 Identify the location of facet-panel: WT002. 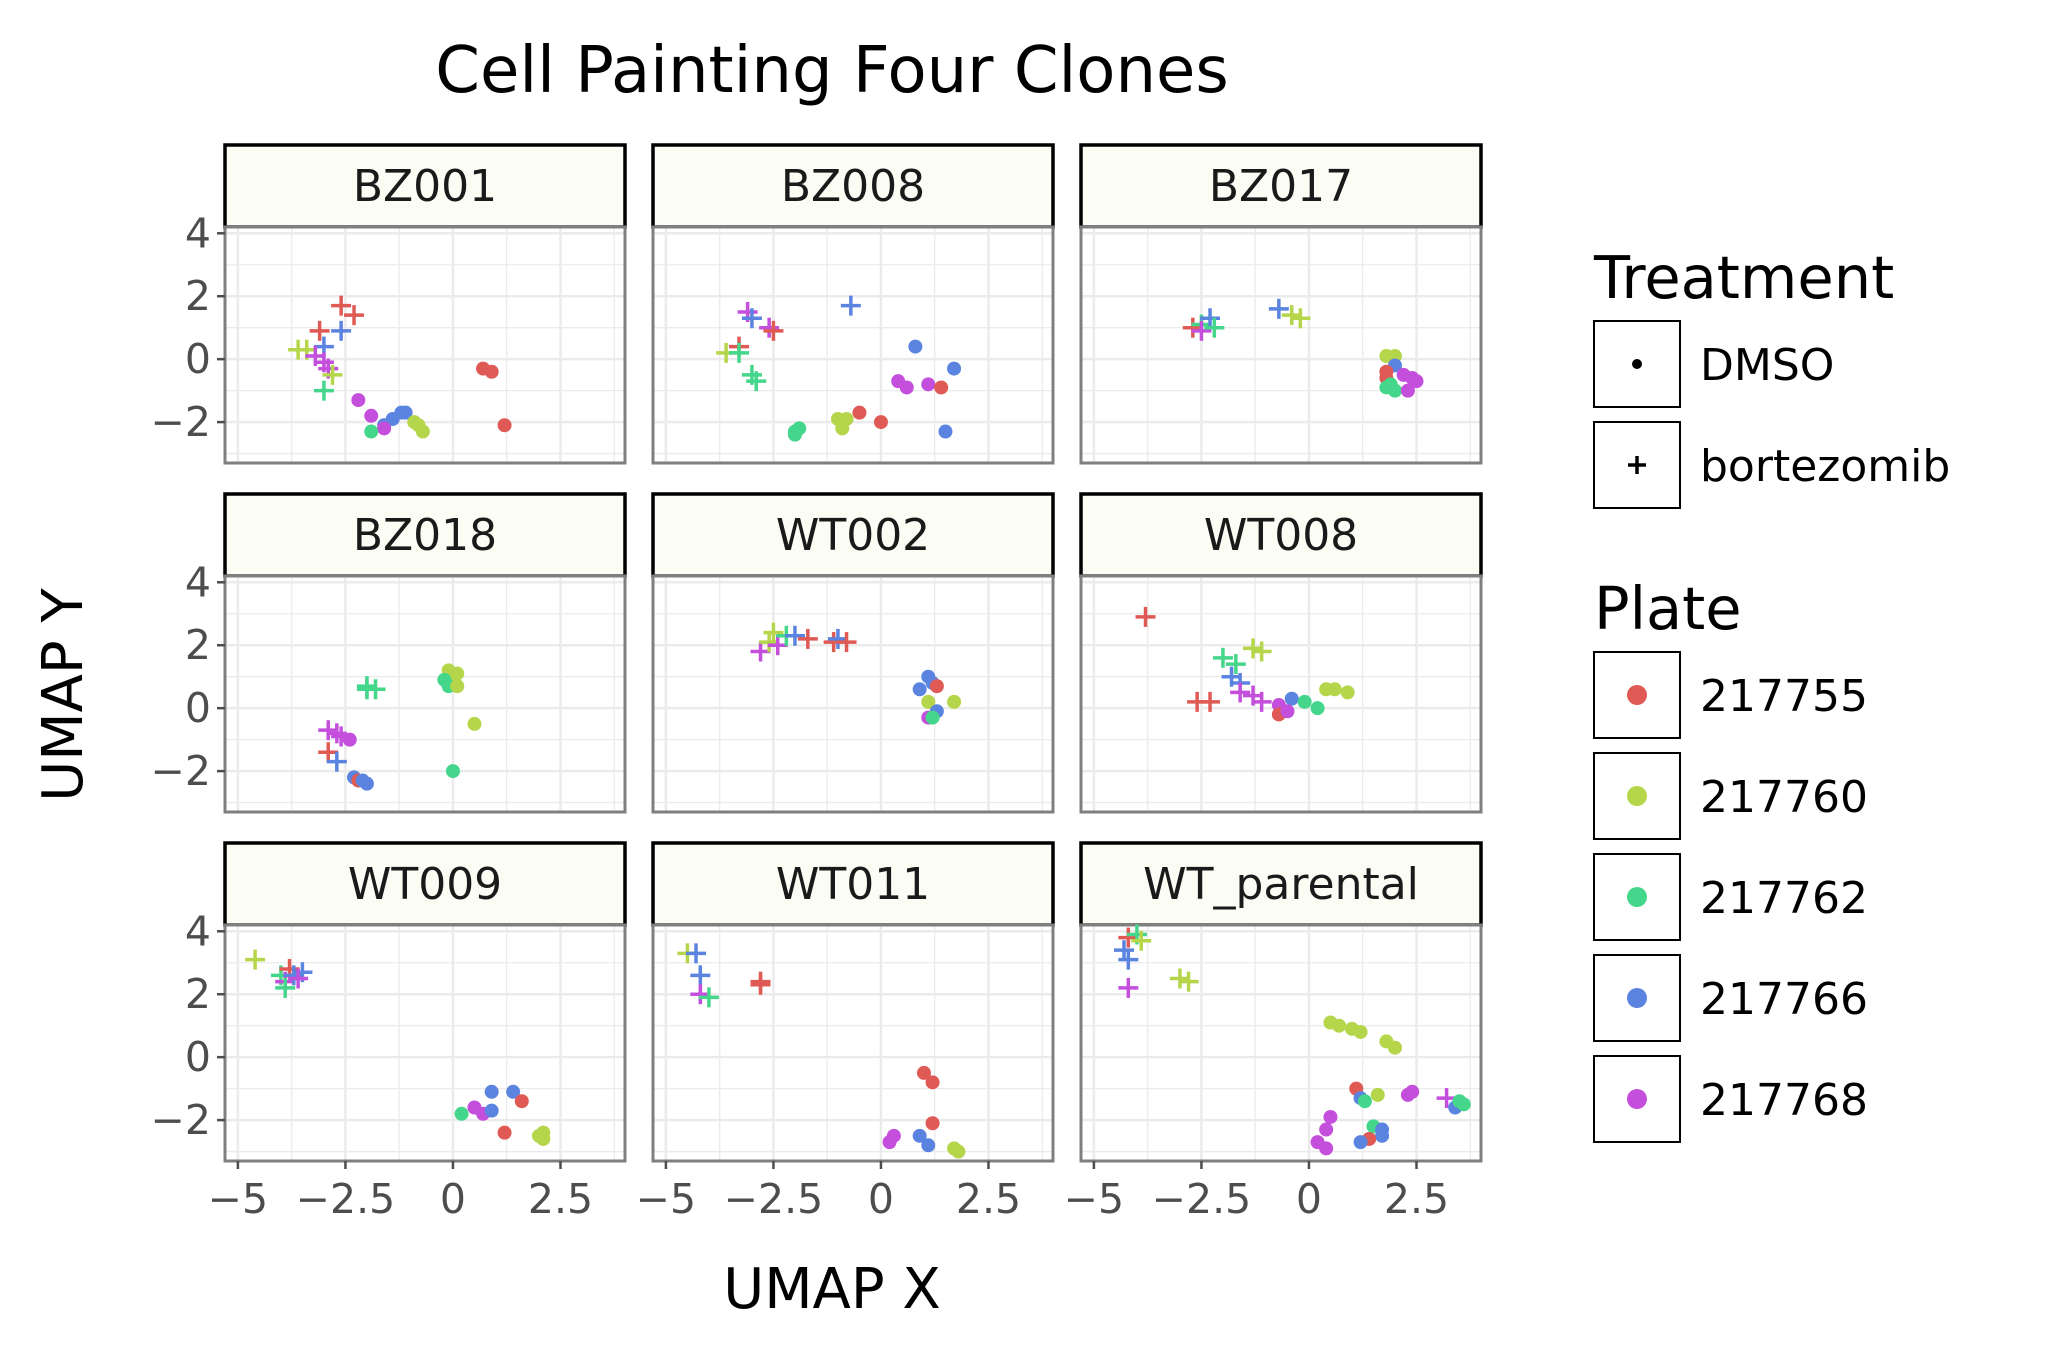
(853, 653).